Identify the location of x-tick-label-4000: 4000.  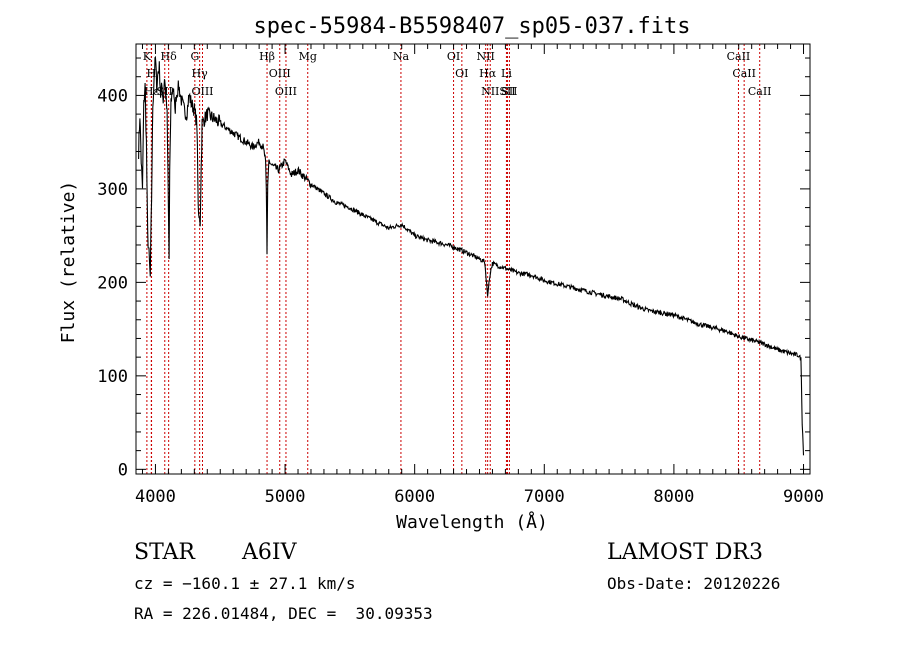
(155, 497).